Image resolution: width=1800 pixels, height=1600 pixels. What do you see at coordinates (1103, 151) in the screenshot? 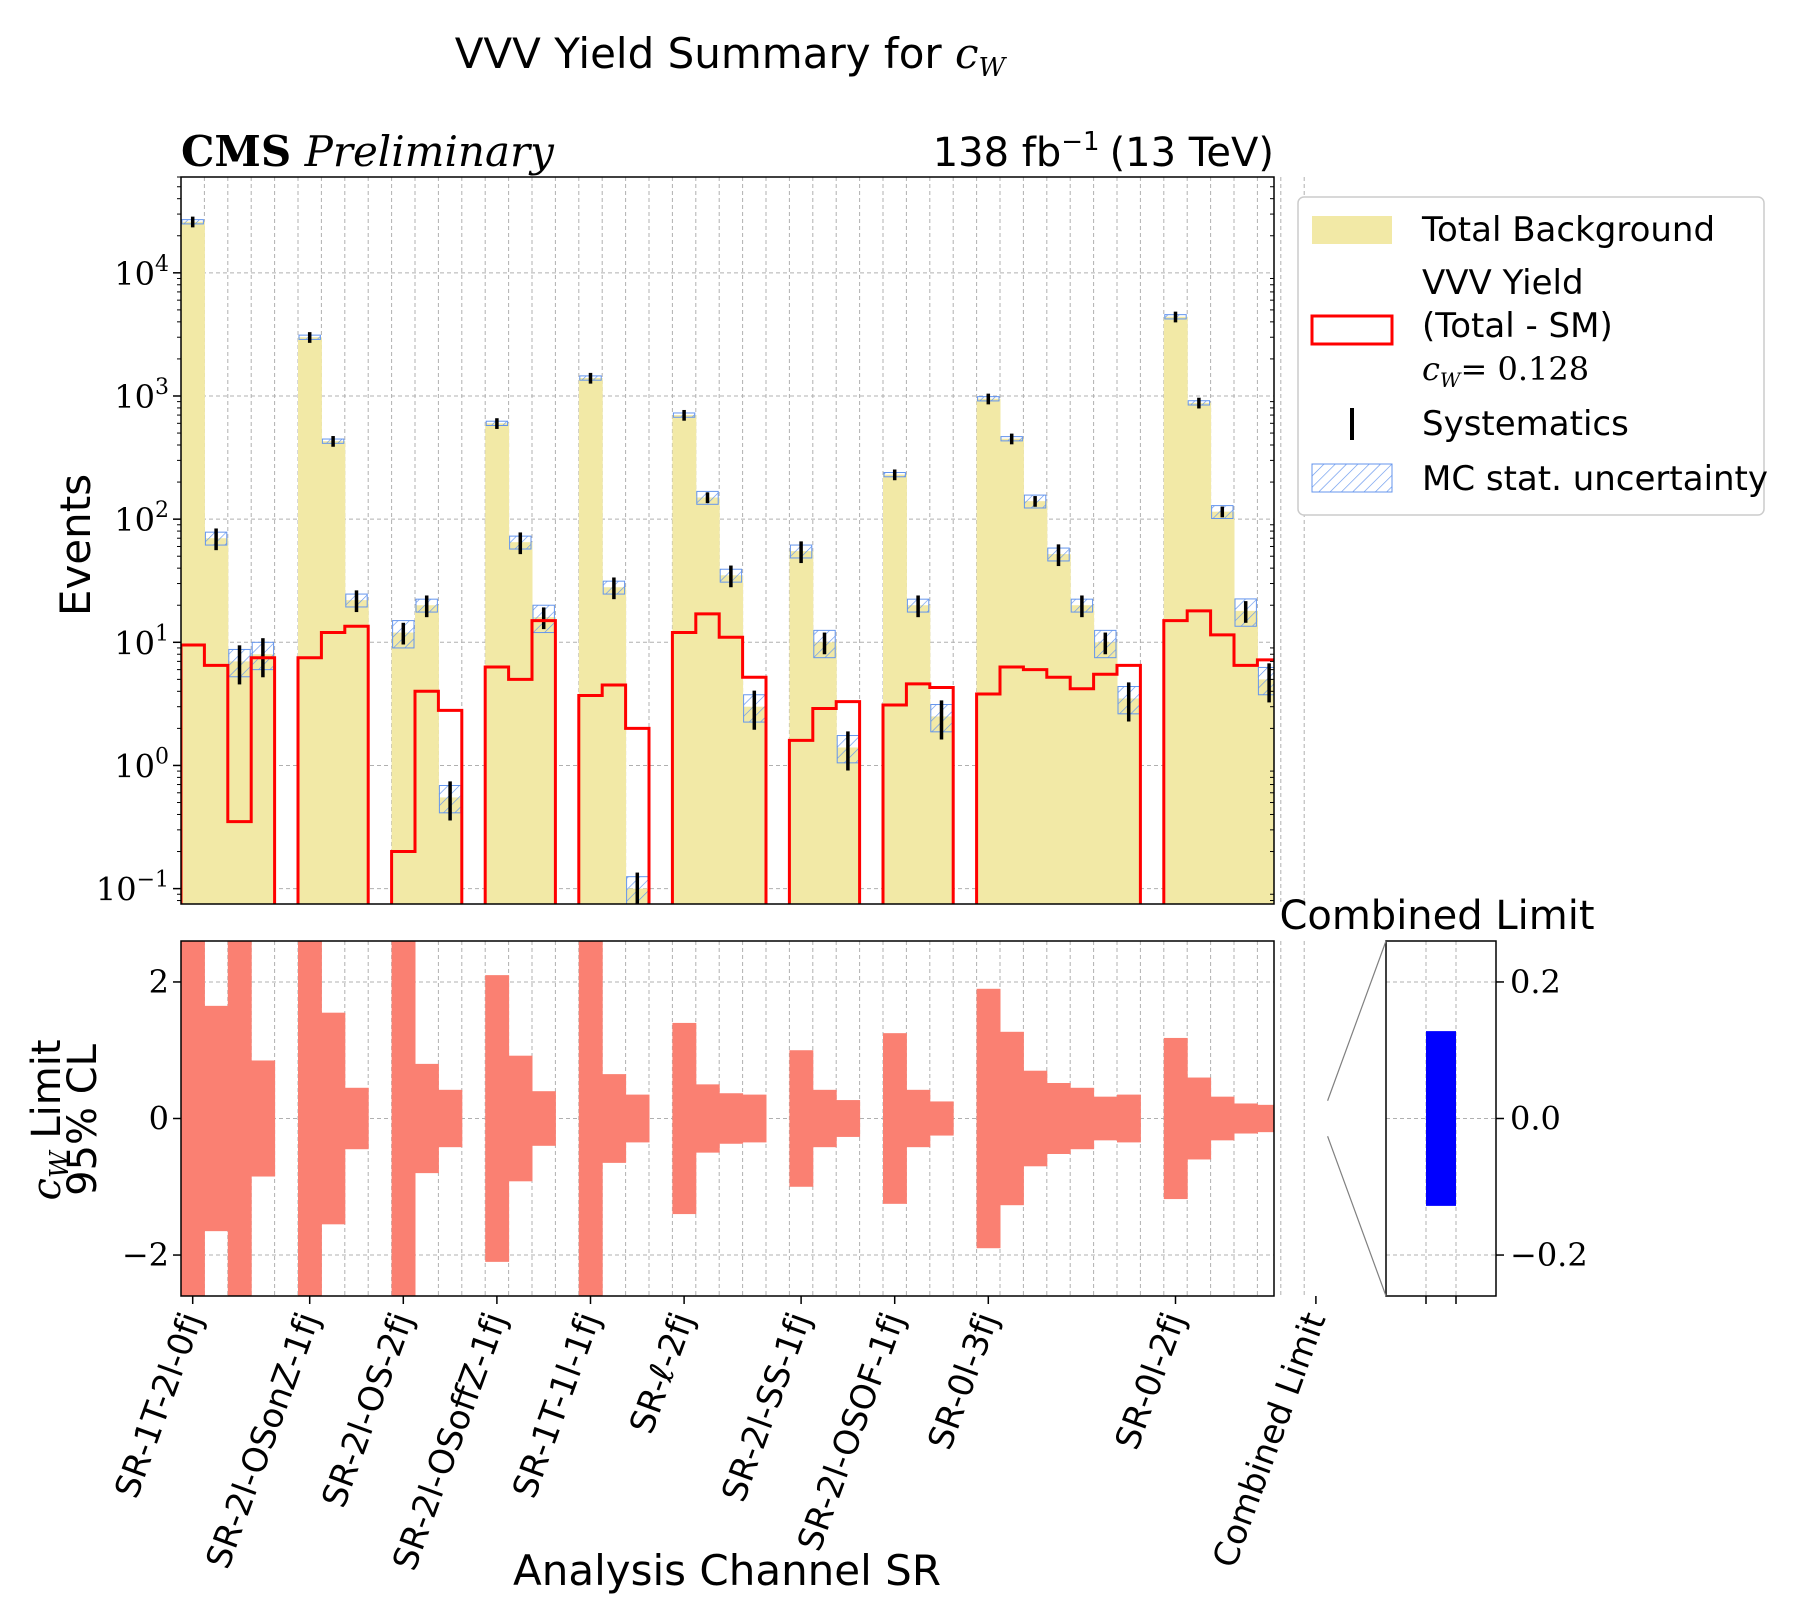
I see `lumi-label: 138 fb−1 (13 TeV)` at bounding box center [1103, 151].